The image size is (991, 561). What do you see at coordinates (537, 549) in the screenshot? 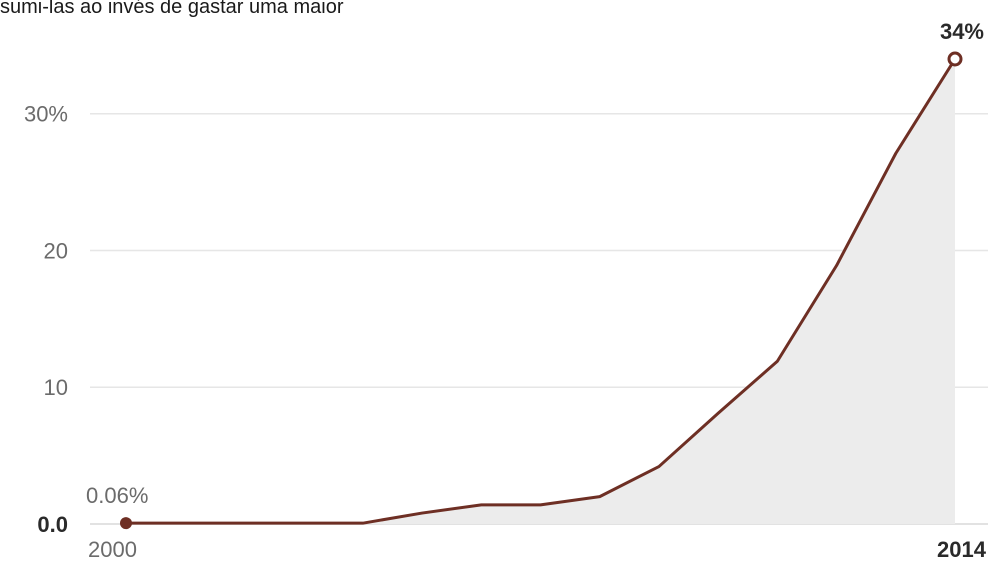
I see `x-axis-ticks: 2000 2014` at bounding box center [537, 549].